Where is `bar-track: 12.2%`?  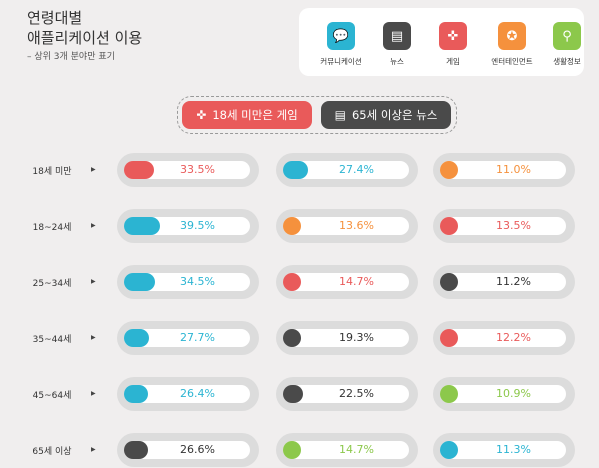 bar-track: 12.2% is located at coordinates (503, 338).